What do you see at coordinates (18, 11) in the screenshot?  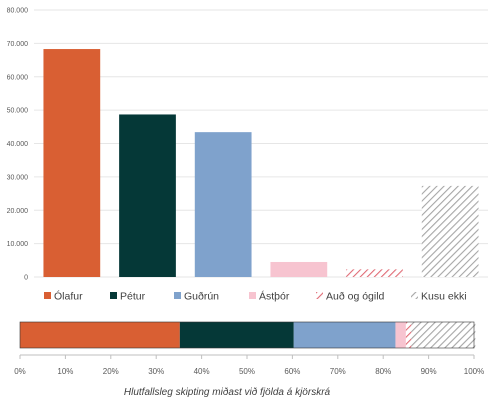 I see `y-tick-label: 80.000` at bounding box center [18, 11].